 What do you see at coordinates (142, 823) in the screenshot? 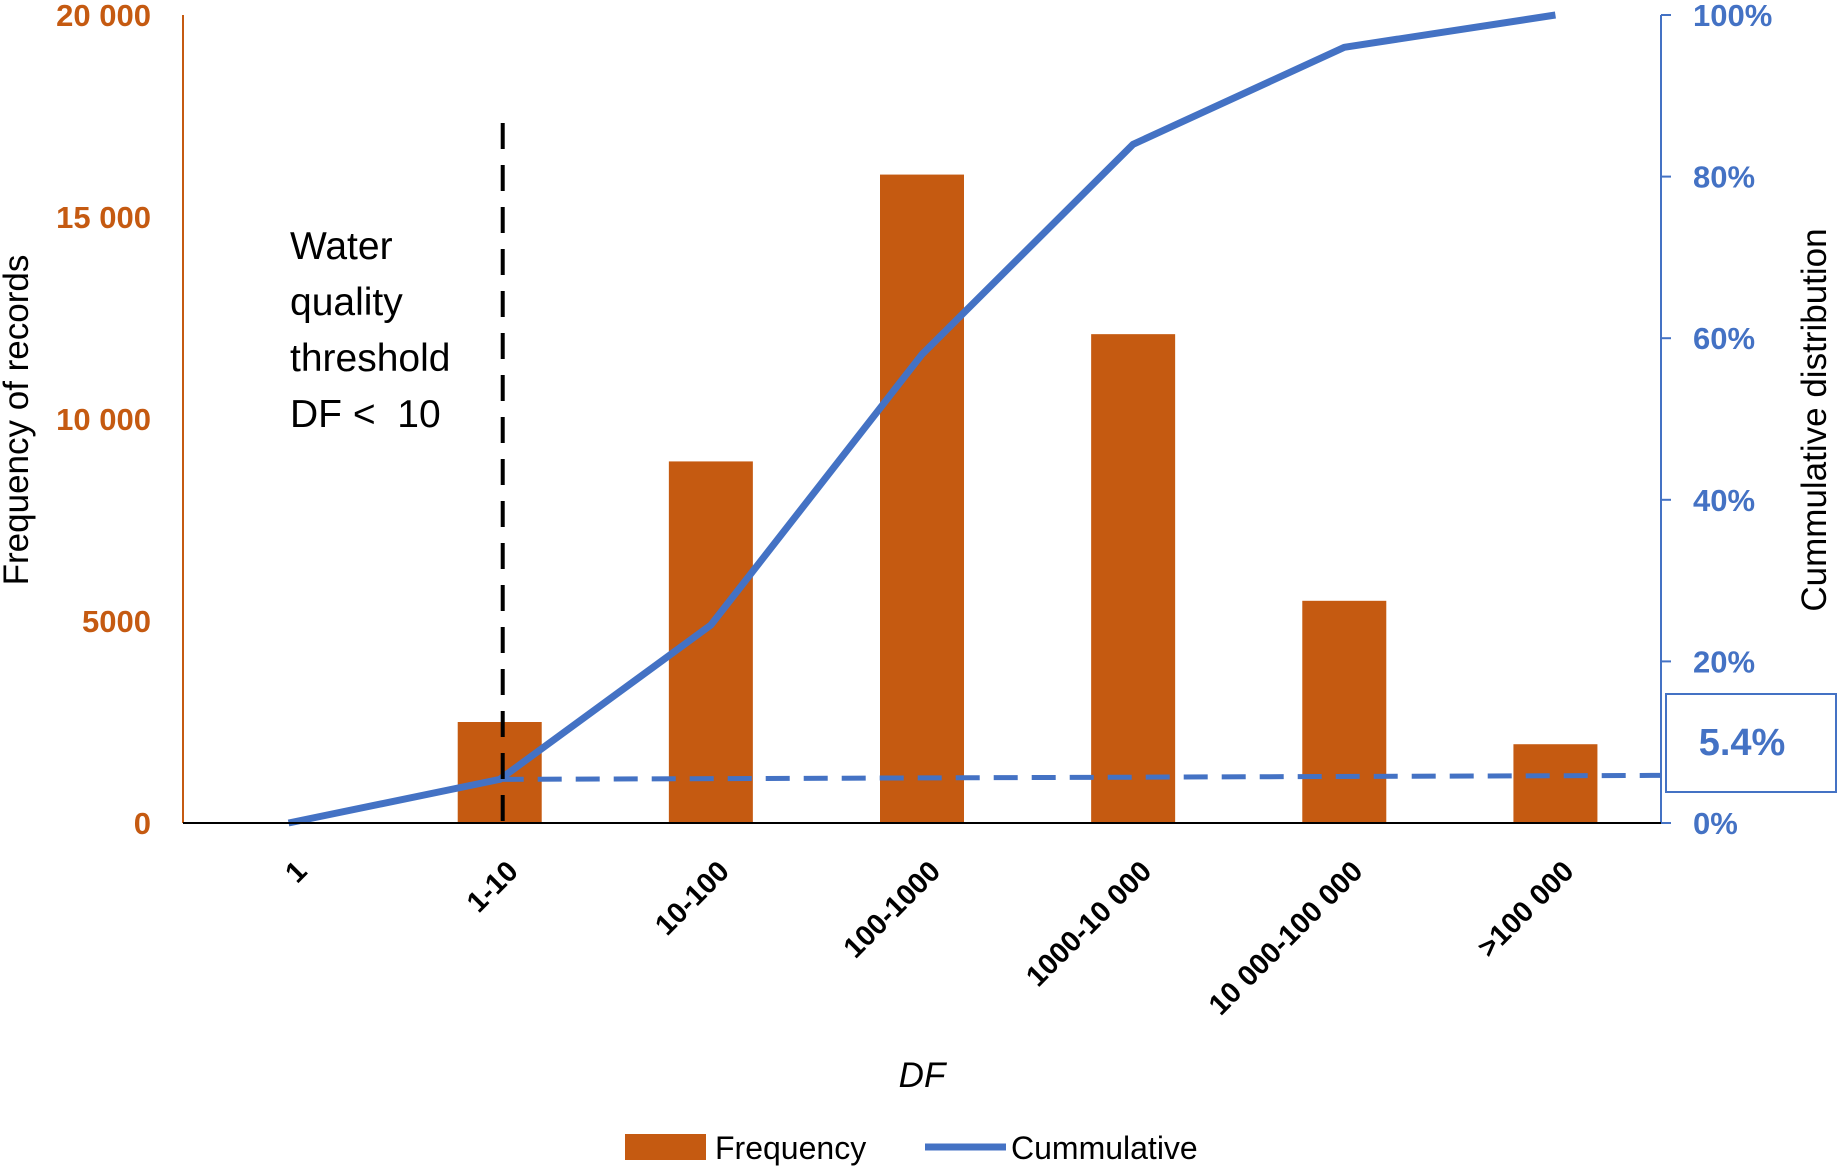
I see `left-tick-label: 0` at bounding box center [142, 823].